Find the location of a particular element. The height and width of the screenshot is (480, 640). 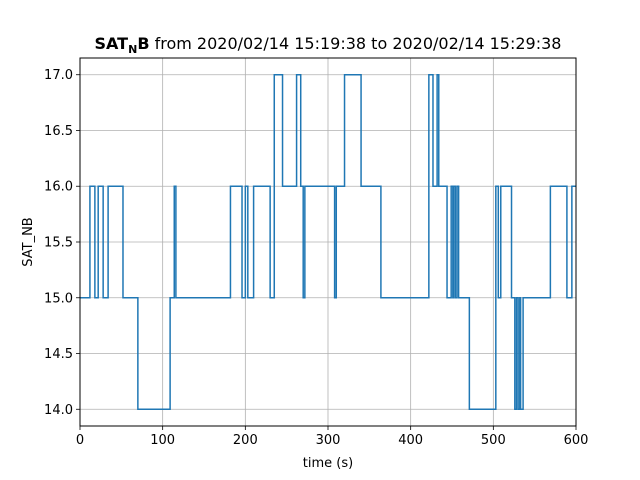

y-tick-label: 14.0 is located at coordinates (58, 410).